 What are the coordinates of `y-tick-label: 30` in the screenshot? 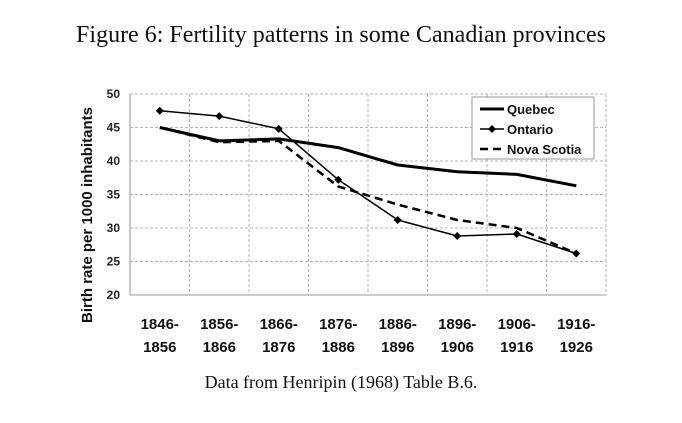 It's located at (114, 228).